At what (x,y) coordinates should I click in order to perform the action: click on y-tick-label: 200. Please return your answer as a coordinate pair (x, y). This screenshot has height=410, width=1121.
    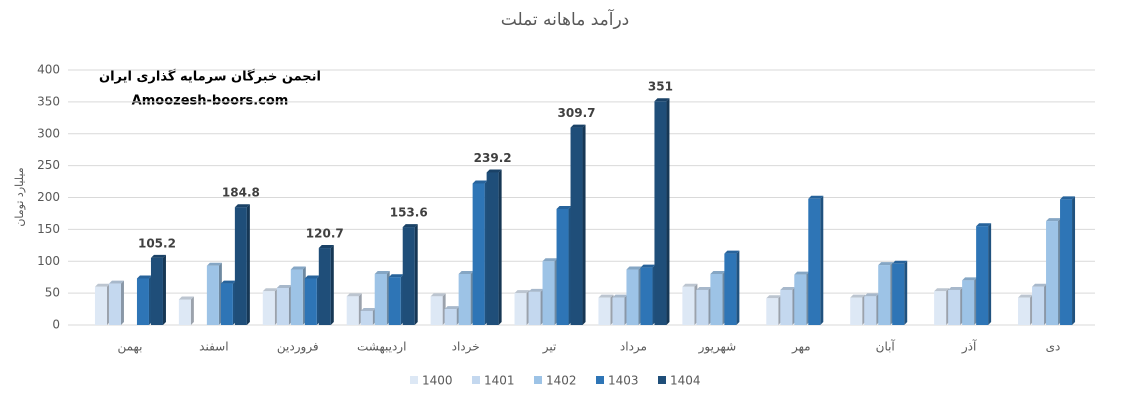
    Looking at the image, I should click on (48, 197).